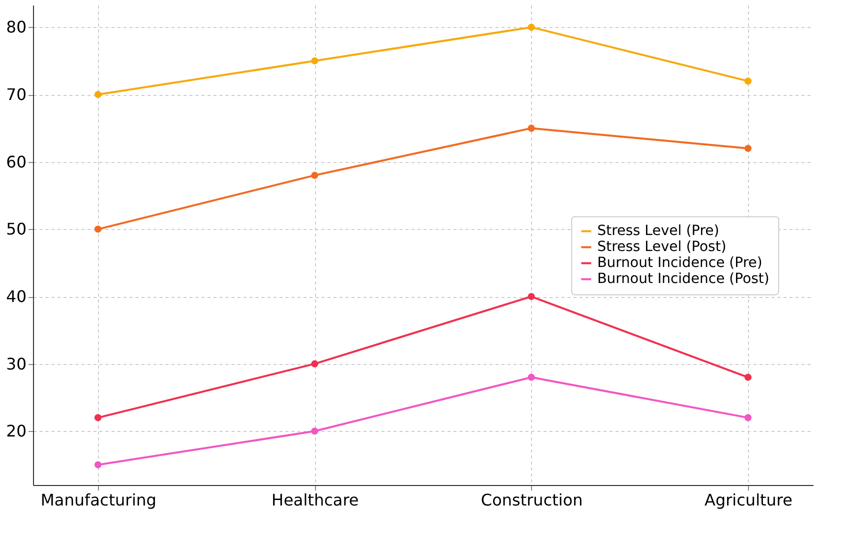  Describe the element at coordinates (16, 94) in the screenshot. I see `y-tick-label: 70` at that location.